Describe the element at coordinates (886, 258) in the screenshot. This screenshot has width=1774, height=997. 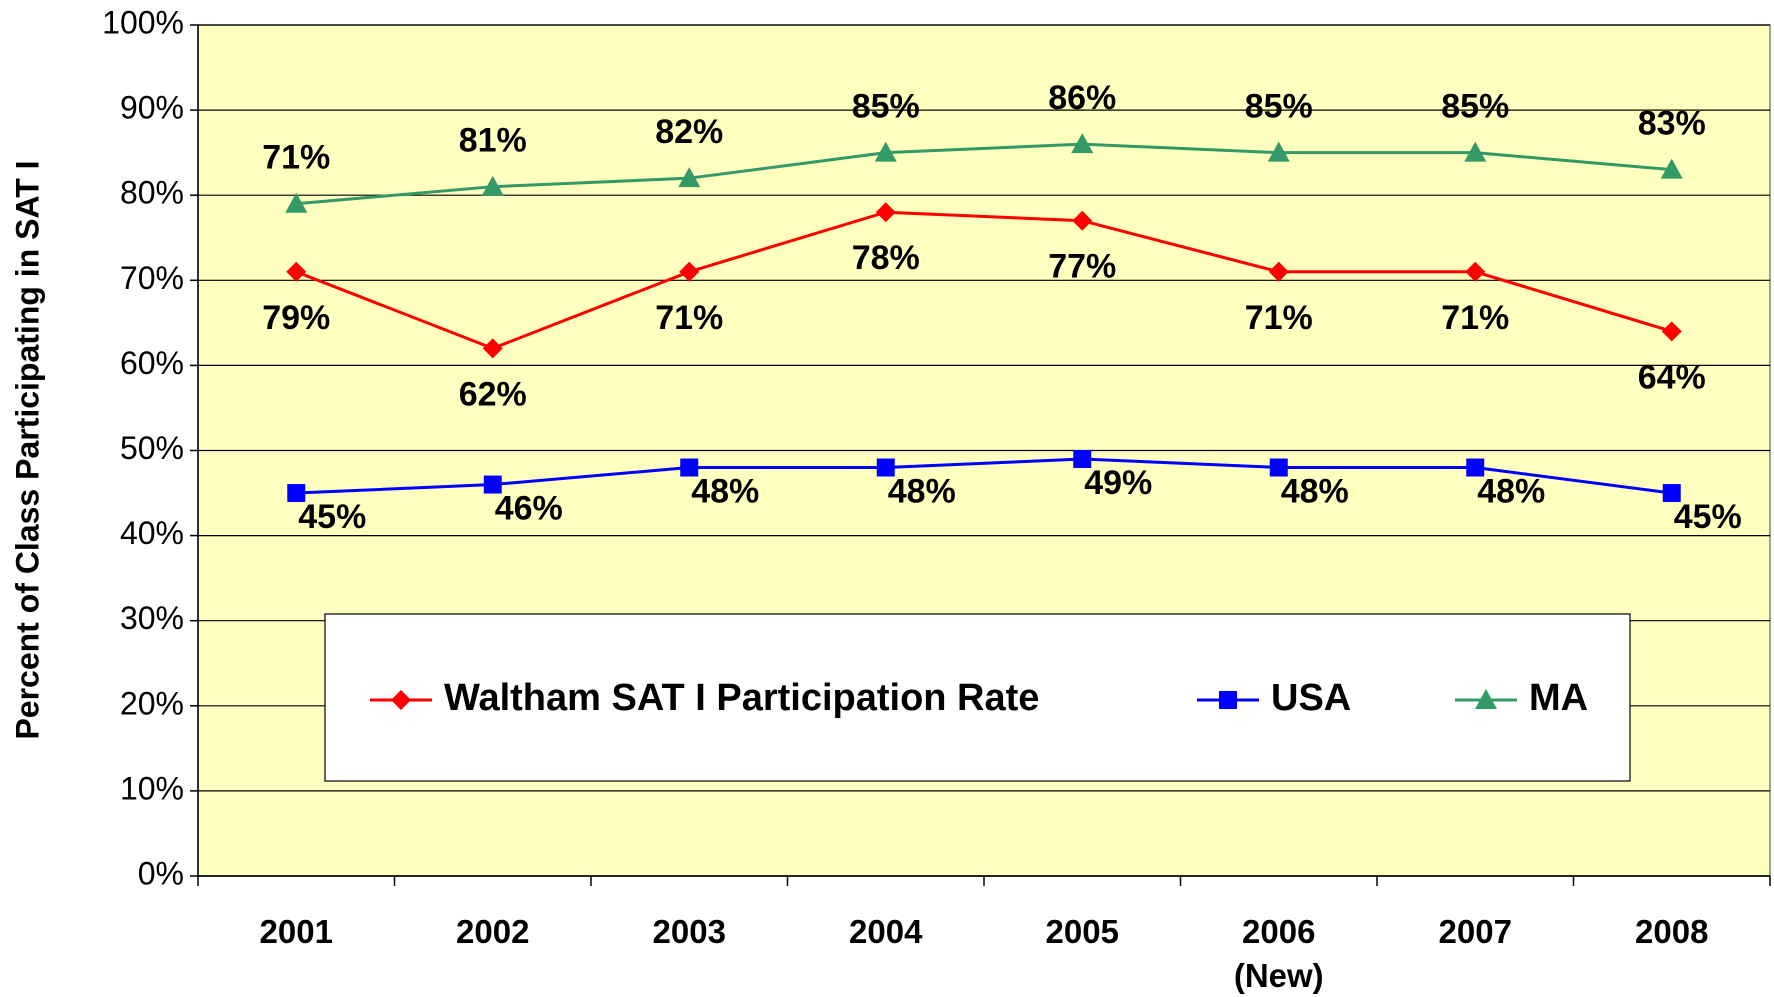
I see `data-label: 78%` at that location.